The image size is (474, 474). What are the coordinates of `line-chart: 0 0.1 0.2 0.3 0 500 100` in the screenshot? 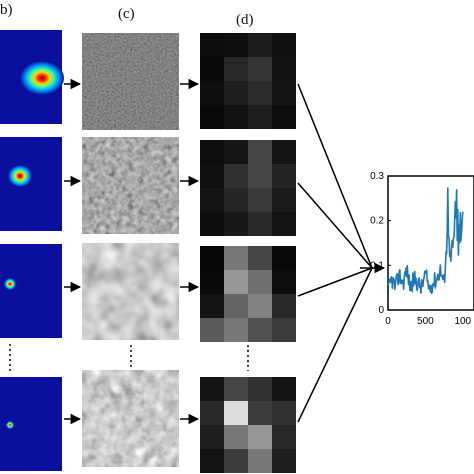 It's located at (422, 249).